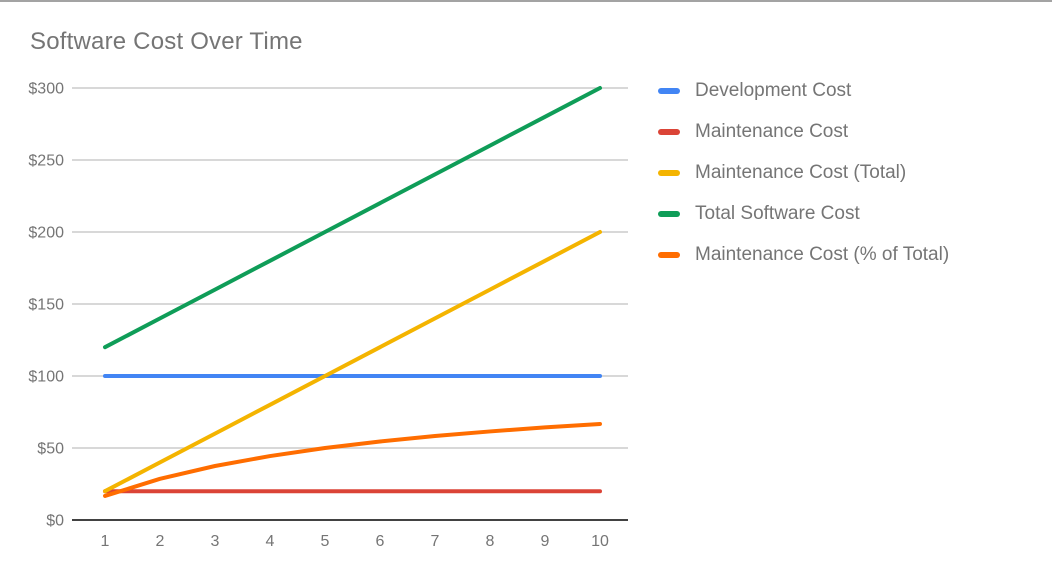  Describe the element at coordinates (352, 459) in the screenshot. I see `series-line` at that location.